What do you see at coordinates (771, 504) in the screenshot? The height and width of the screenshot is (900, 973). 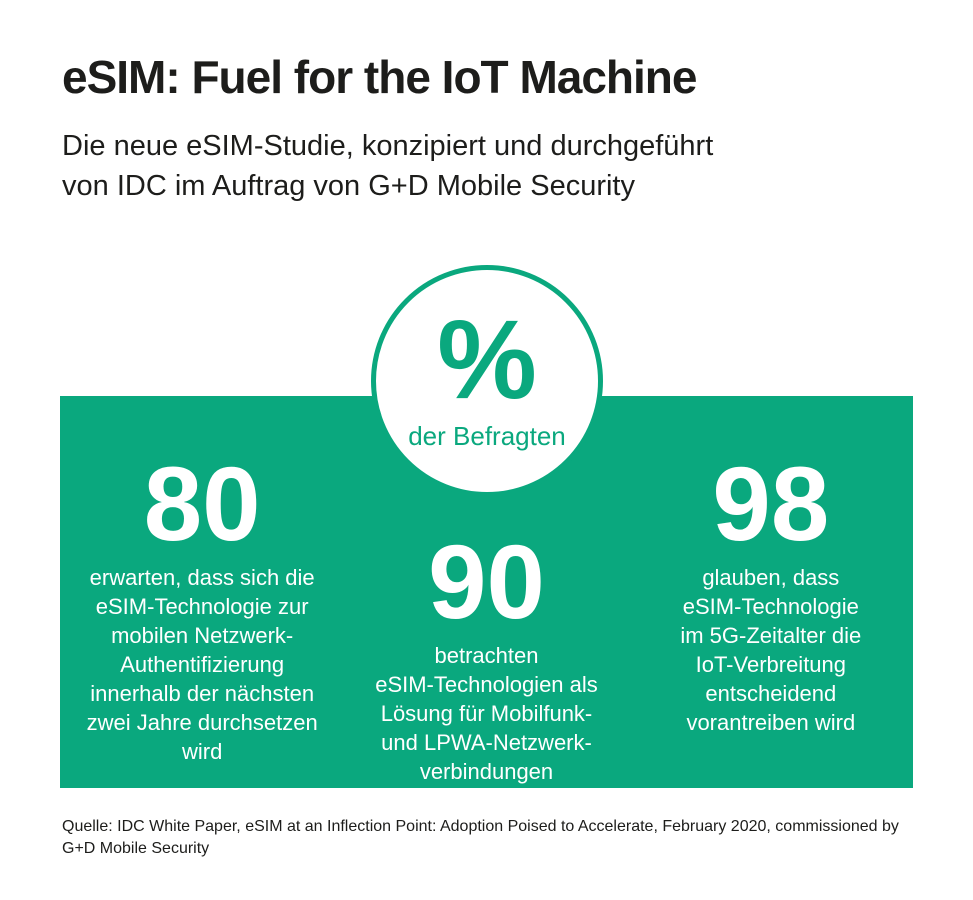 I see `stat-value: 98` at bounding box center [771, 504].